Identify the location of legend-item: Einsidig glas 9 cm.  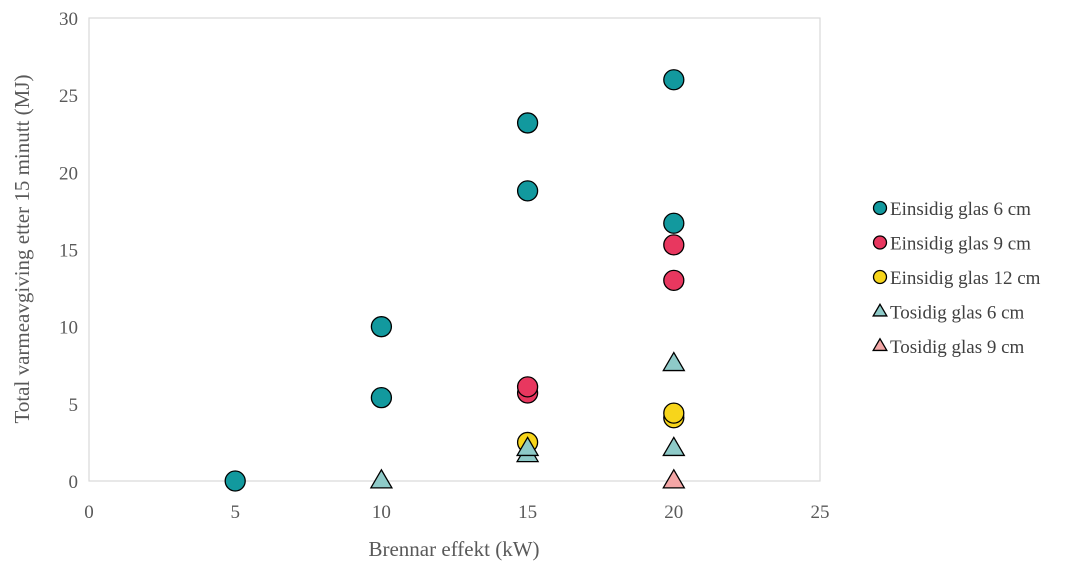
(951, 244).